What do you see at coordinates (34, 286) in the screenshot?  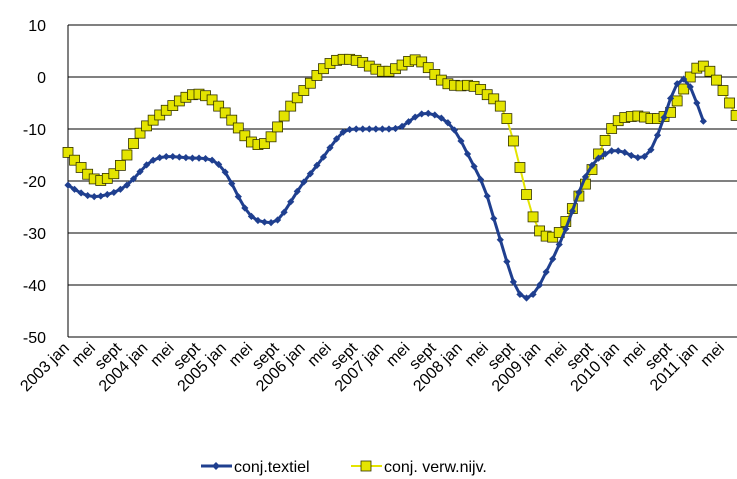 I see `y-tick-label: -40` at bounding box center [34, 286].